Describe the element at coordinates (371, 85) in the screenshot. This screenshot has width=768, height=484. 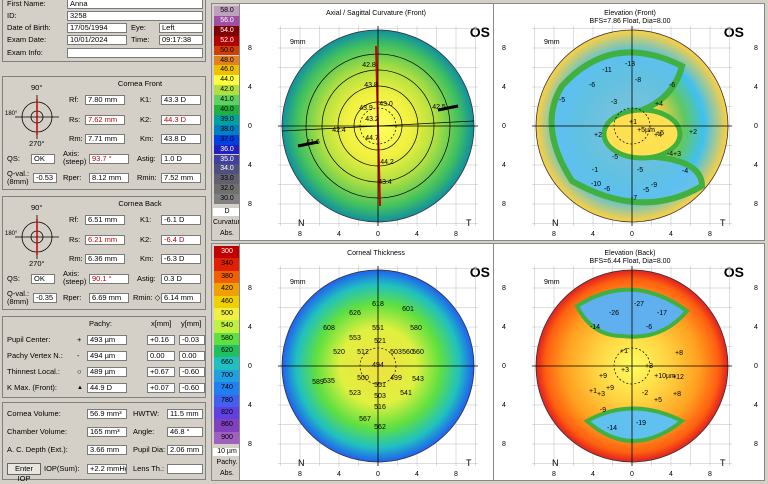
I see `map-value: 43.8` at that location.